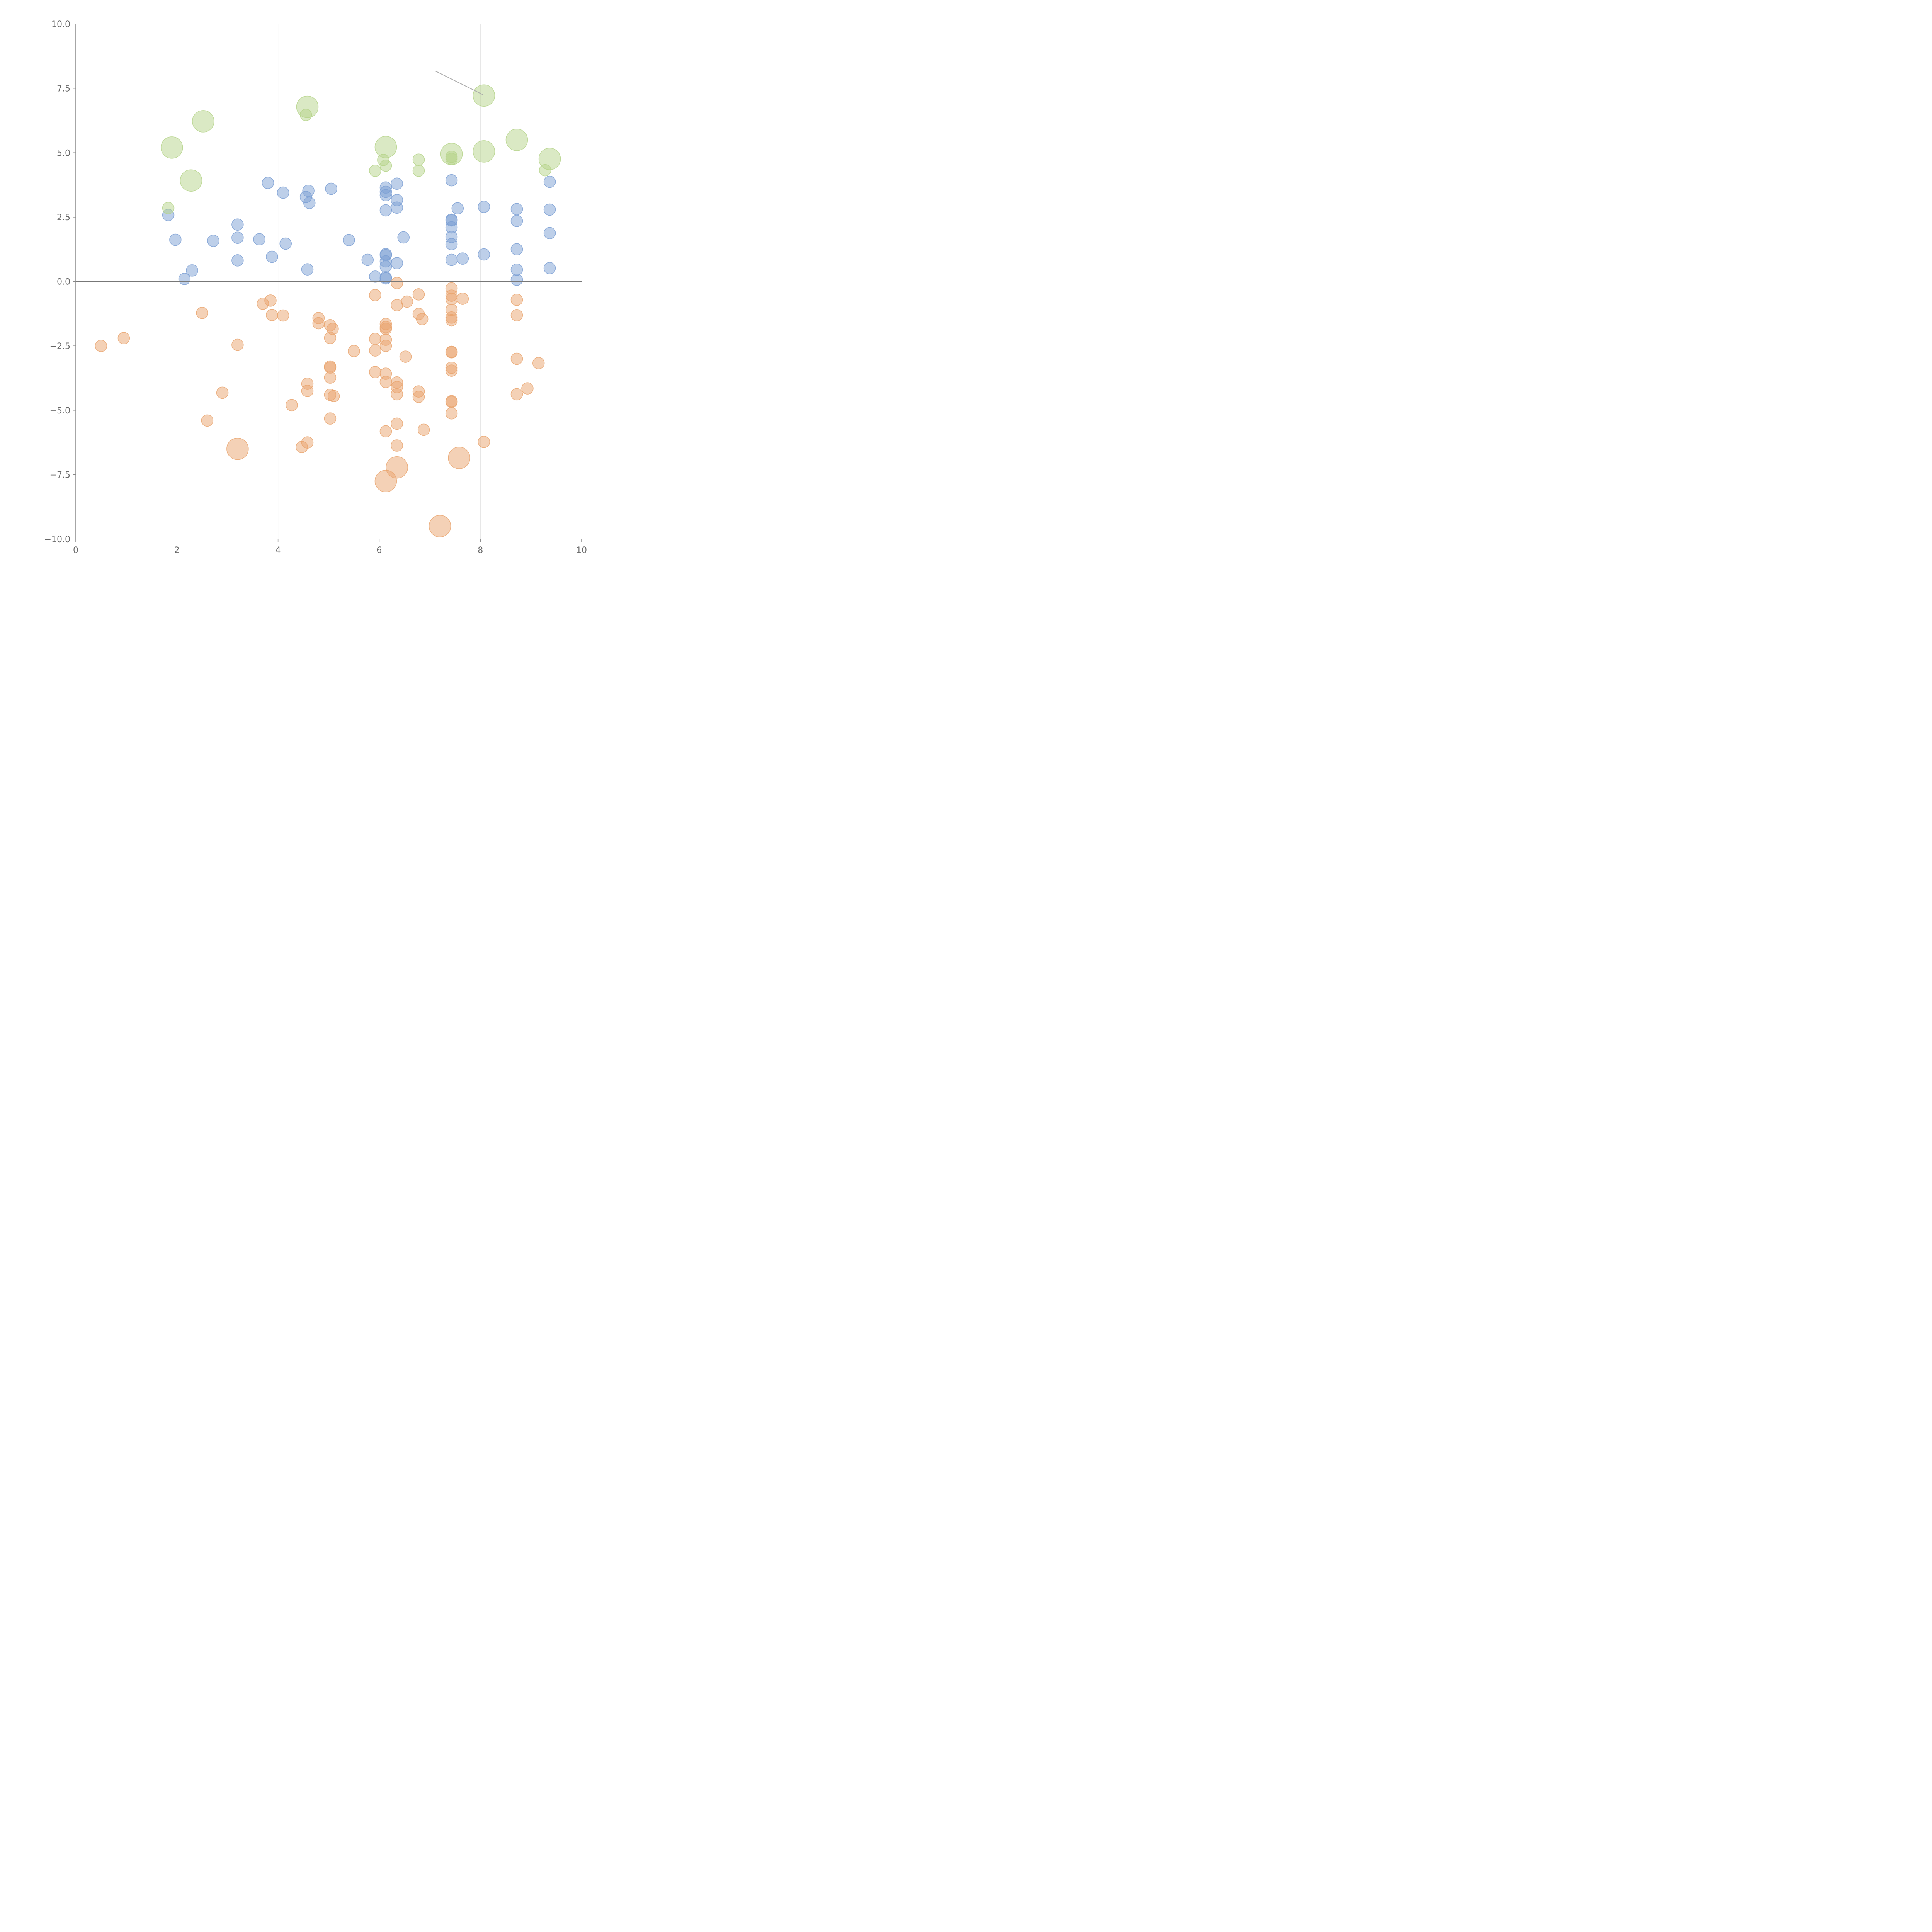  I want to click on y-tick-label: 7.5, so click(64, 89).